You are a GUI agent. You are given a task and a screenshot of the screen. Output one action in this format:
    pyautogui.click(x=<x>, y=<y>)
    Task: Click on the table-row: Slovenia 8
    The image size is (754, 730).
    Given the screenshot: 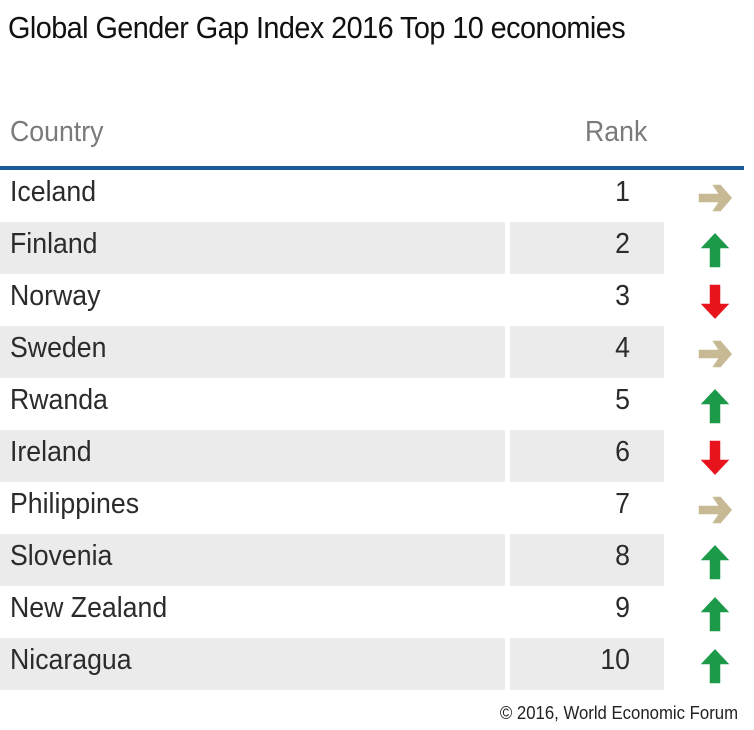 What is the action you would take?
    pyautogui.click(x=377, y=560)
    